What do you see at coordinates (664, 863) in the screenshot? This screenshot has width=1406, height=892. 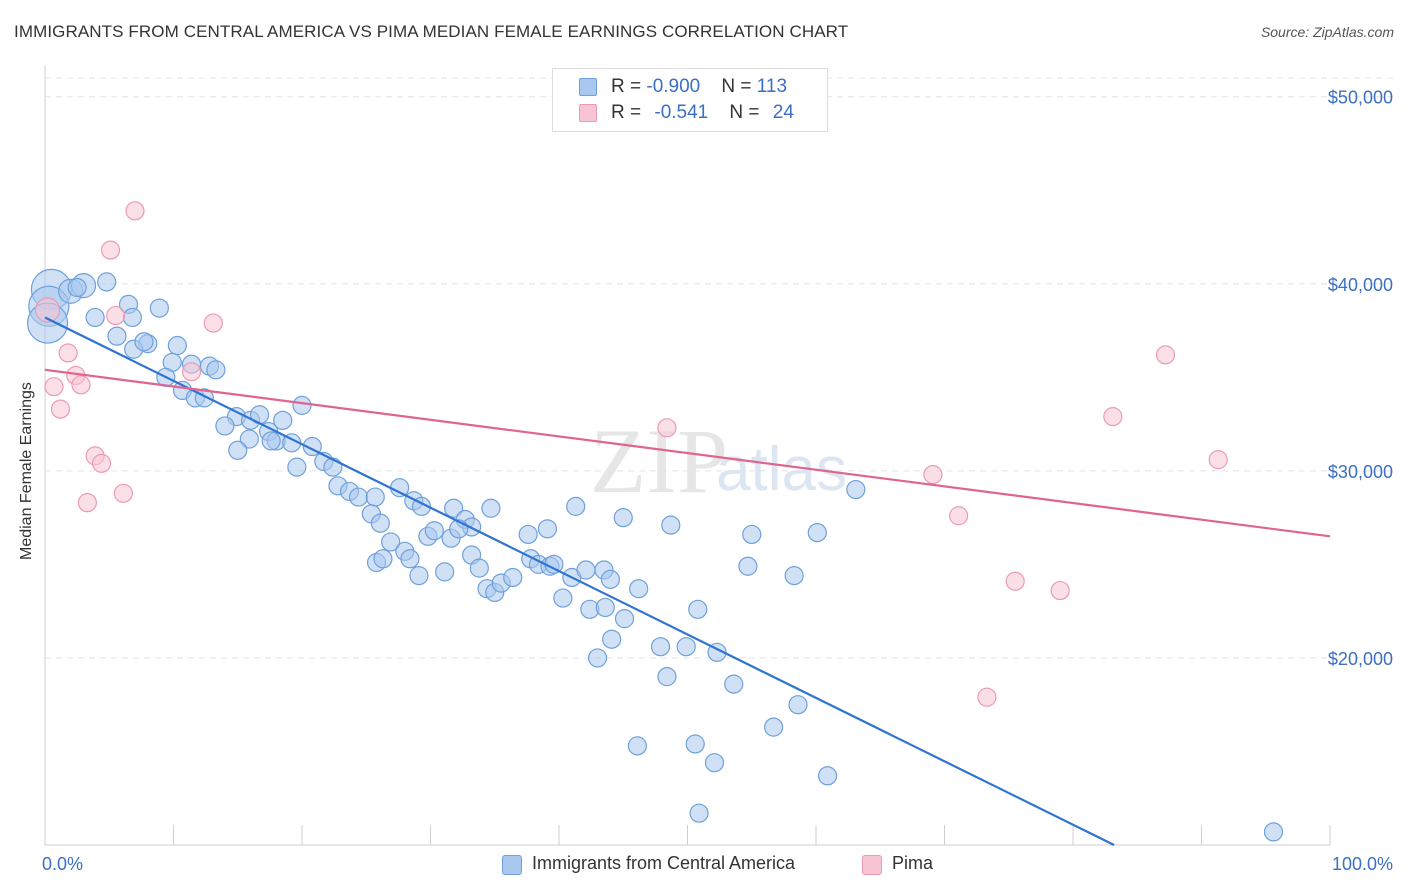 I see `legend-label: Immigrants from Central America` at bounding box center [664, 863].